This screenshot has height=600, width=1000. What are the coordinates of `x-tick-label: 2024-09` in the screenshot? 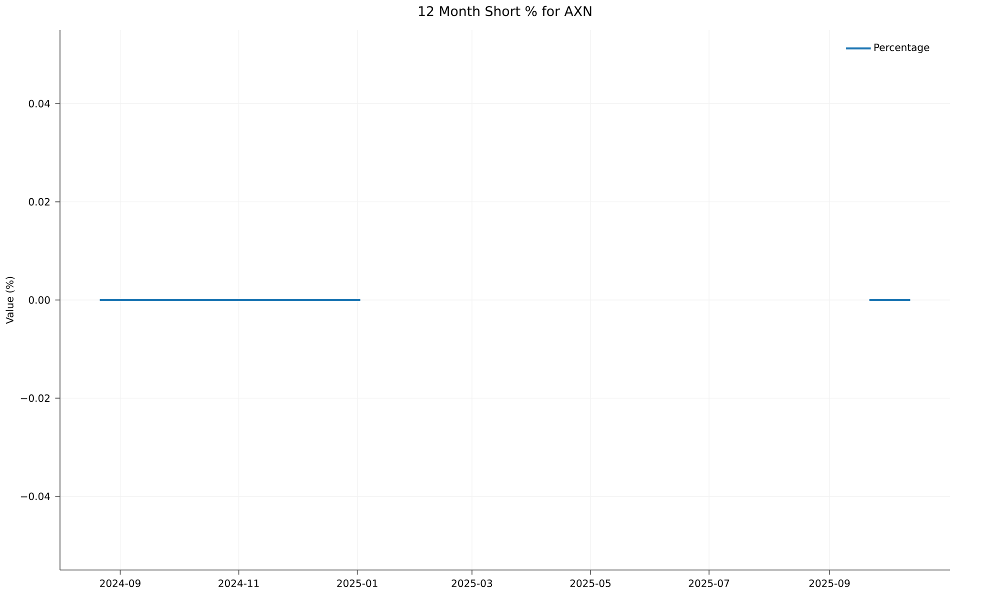 It's located at (120, 584).